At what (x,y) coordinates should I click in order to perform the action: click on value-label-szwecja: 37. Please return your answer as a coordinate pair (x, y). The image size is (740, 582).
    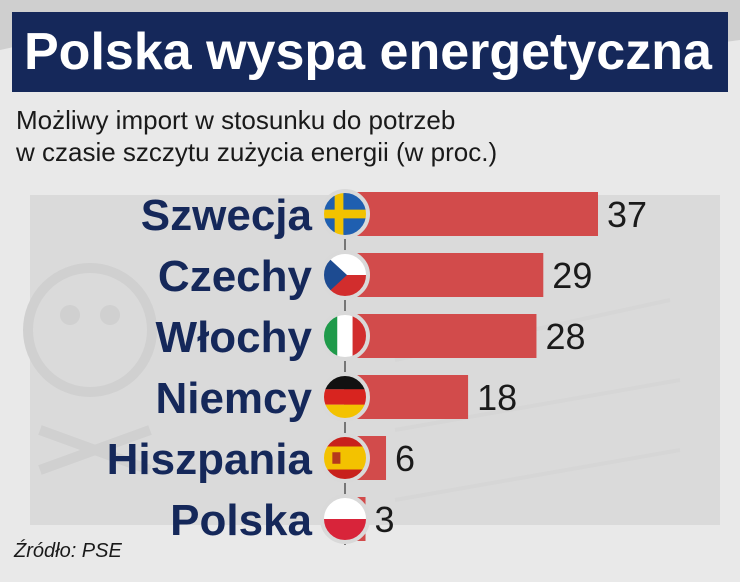
    Looking at the image, I should click on (627, 214).